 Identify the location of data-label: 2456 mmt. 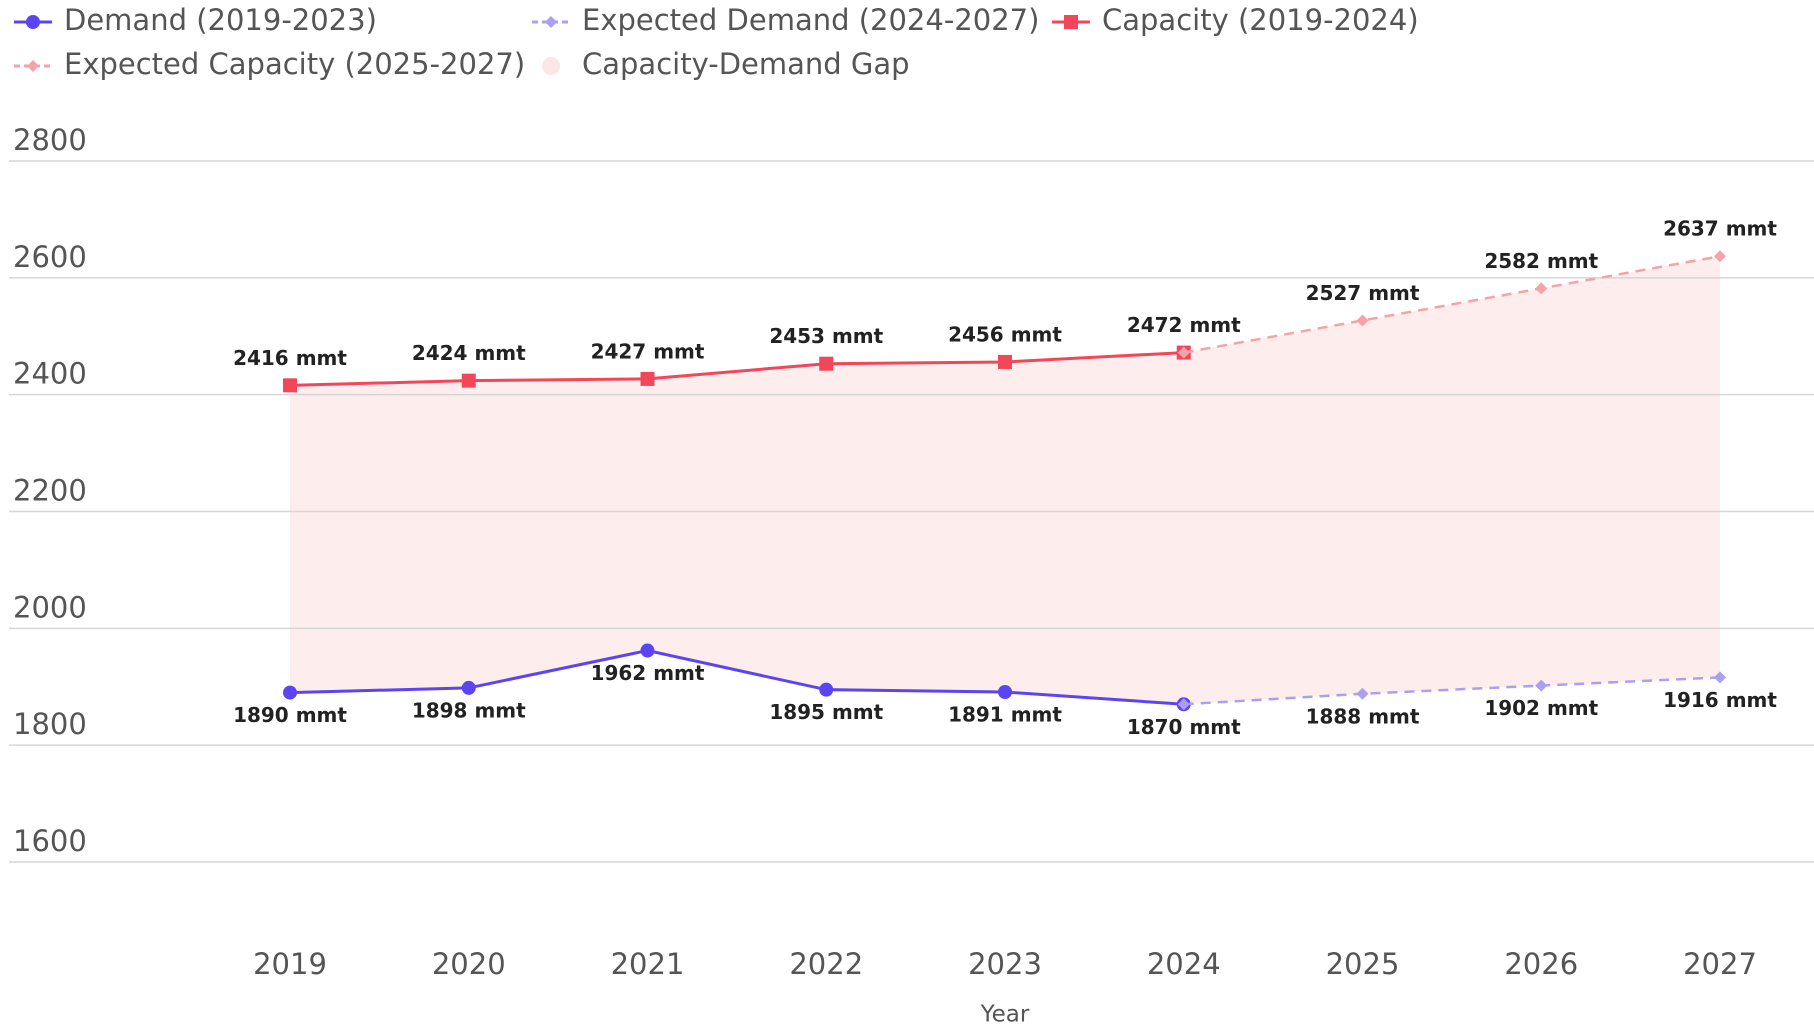
(1005, 334).